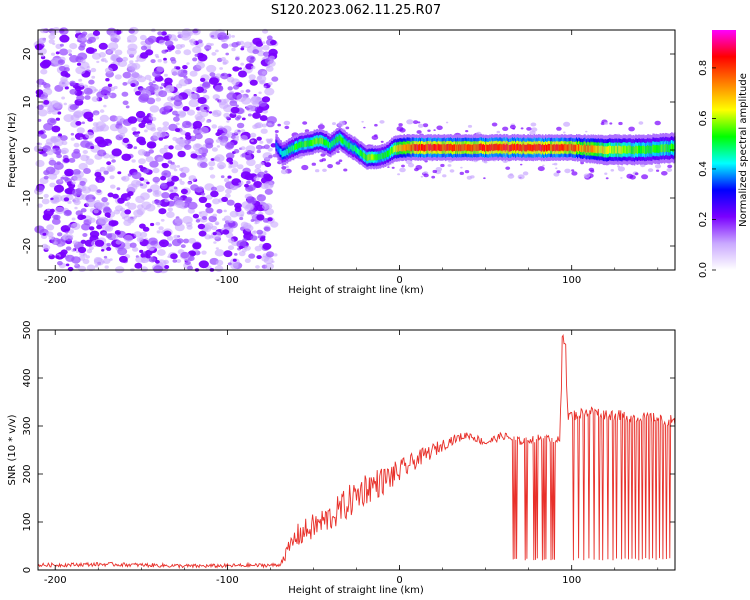 This screenshot has width=750, height=600. What do you see at coordinates (55, 580) in the screenshot?
I see `snr-x-tick-label: -200` at bounding box center [55, 580].